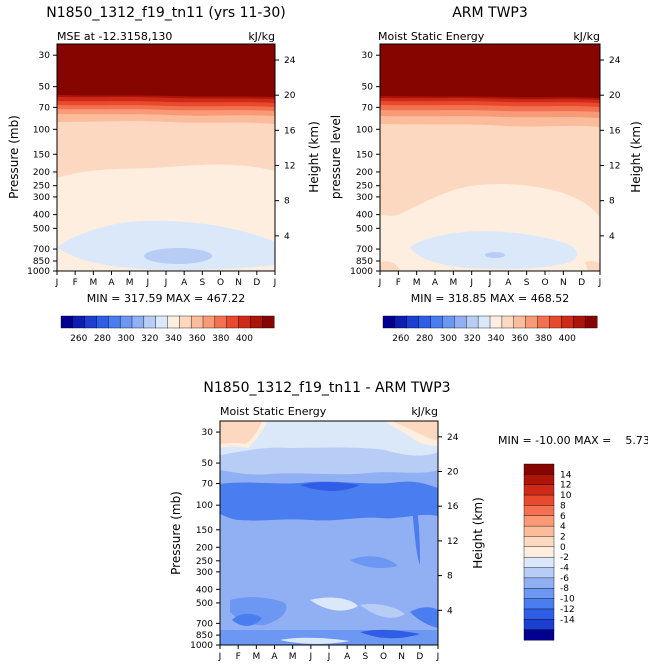  What do you see at coordinates (448, 339) in the screenshot?
I see `colorbar-label: 300` at bounding box center [448, 339].